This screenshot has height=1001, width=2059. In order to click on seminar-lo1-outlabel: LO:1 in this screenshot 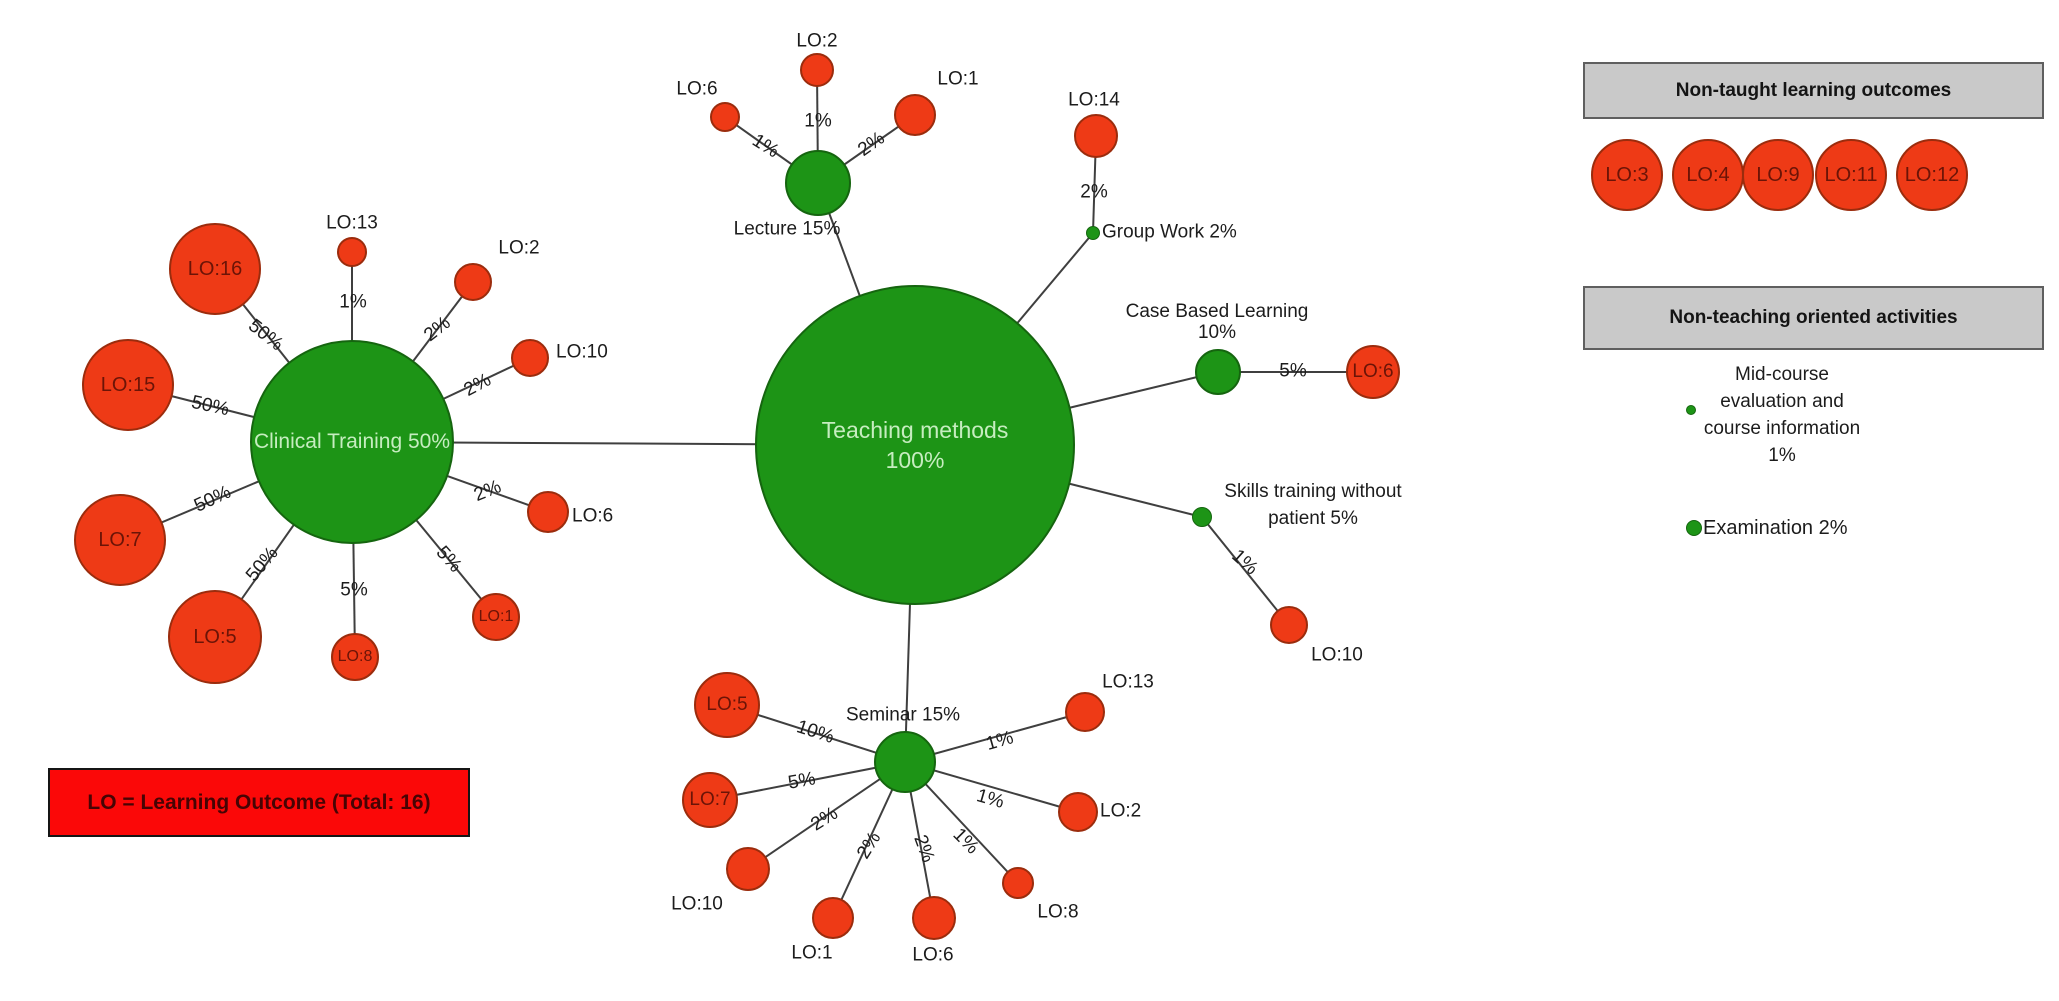, I will do `click(812, 953)`.